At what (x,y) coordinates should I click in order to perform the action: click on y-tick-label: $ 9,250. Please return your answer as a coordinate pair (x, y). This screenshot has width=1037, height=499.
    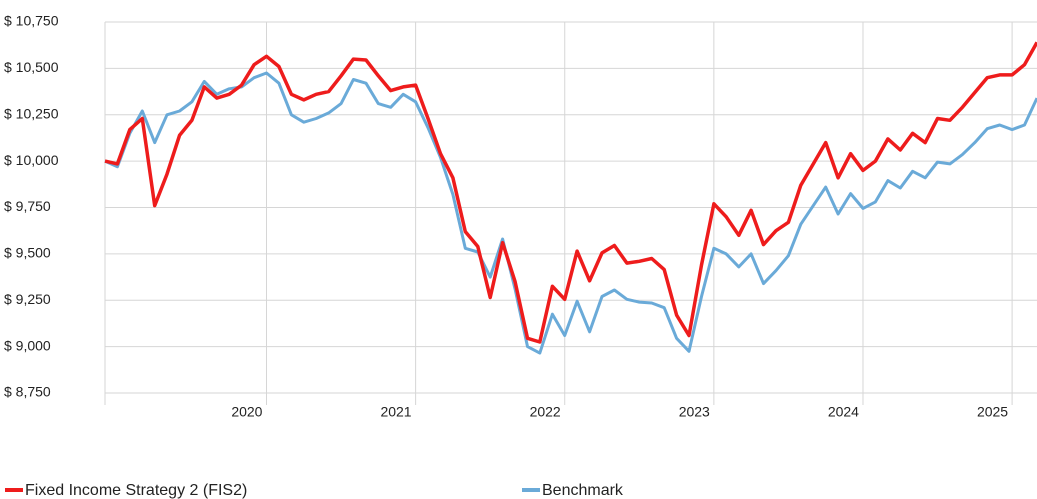
    Looking at the image, I should click on (27, 299).